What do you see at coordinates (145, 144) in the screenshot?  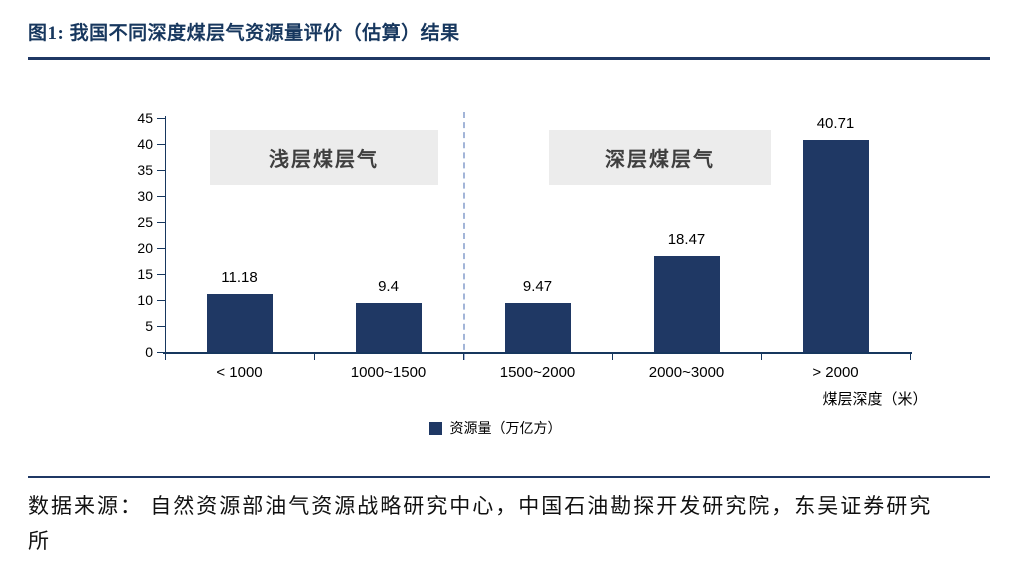 I see `y-axis-tick-label: 40` at bounding box center [145, 144].